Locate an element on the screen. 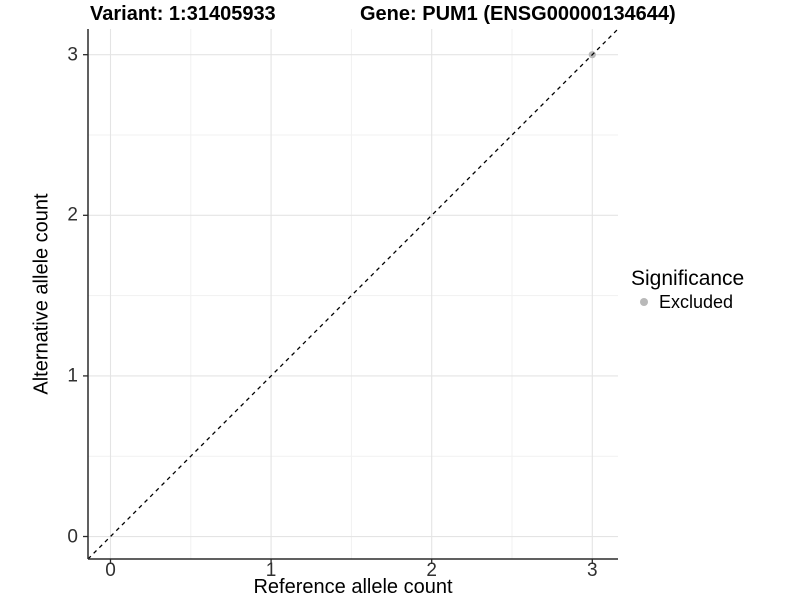 The width and height of the screenshot is (800, 600). x-axis-label: Reference allele count is located at coordinates (353, 587).